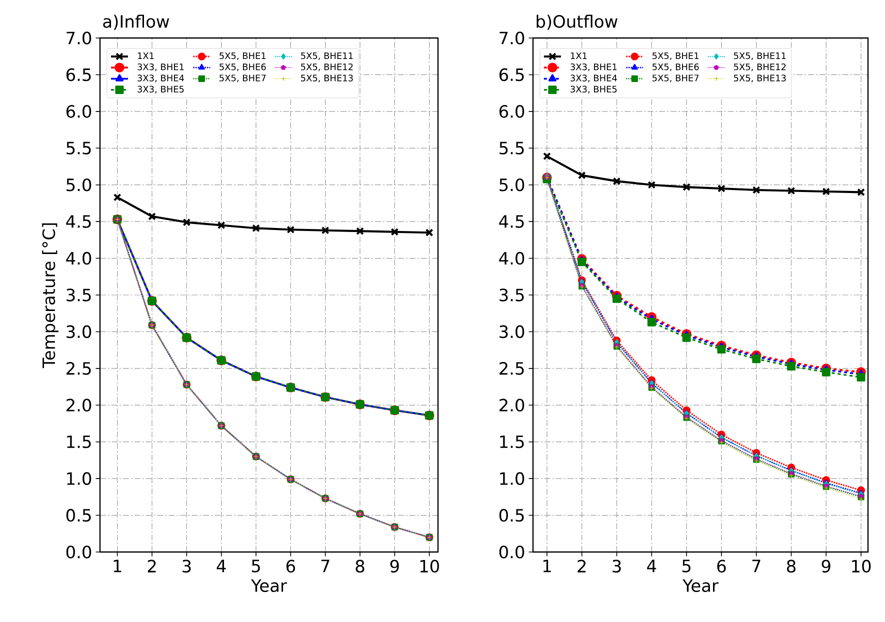 This screenshot has width=885, height=622. Describe the element at coordinates (577, 22) in the screenshot. I see `chart-title: b)Outflow` at that location.